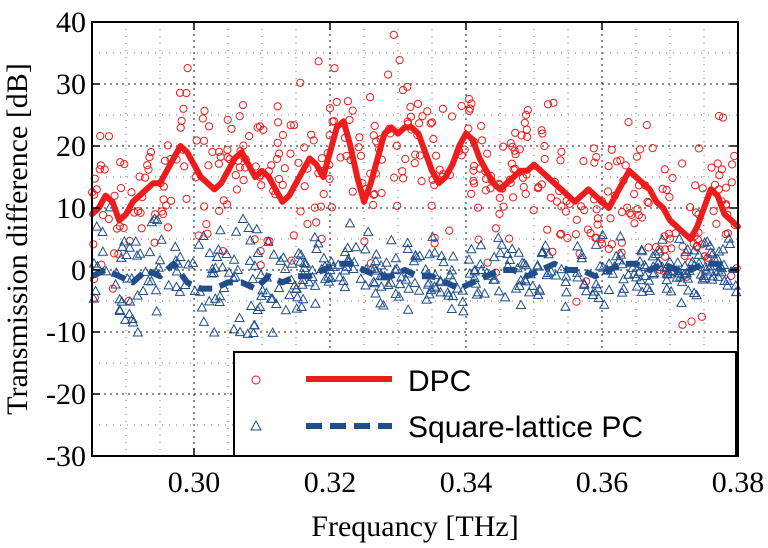  Describe the element at coordinates (71, 208) in the screenshot. I see `y-tick-label: 10` at that location.